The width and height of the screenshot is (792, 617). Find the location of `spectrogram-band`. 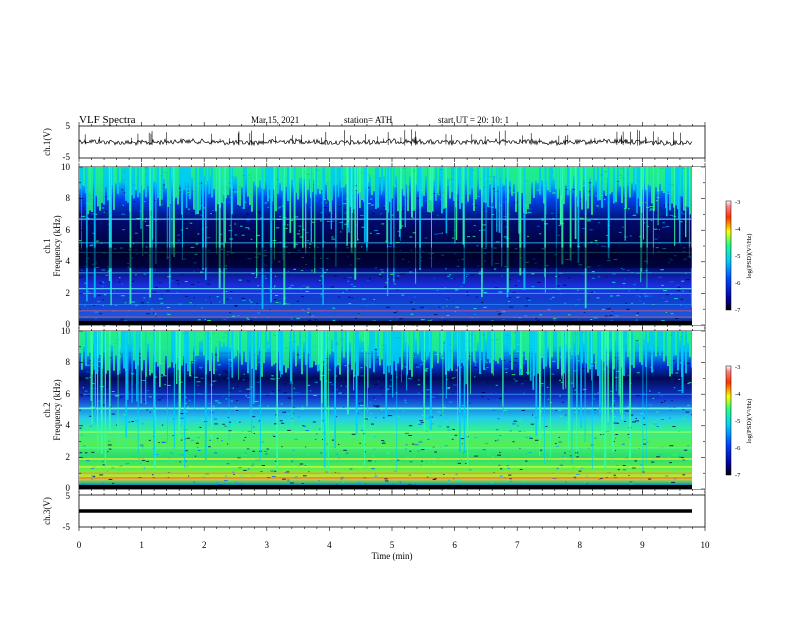

spectrogram-band is located at coordinates (385, 432).